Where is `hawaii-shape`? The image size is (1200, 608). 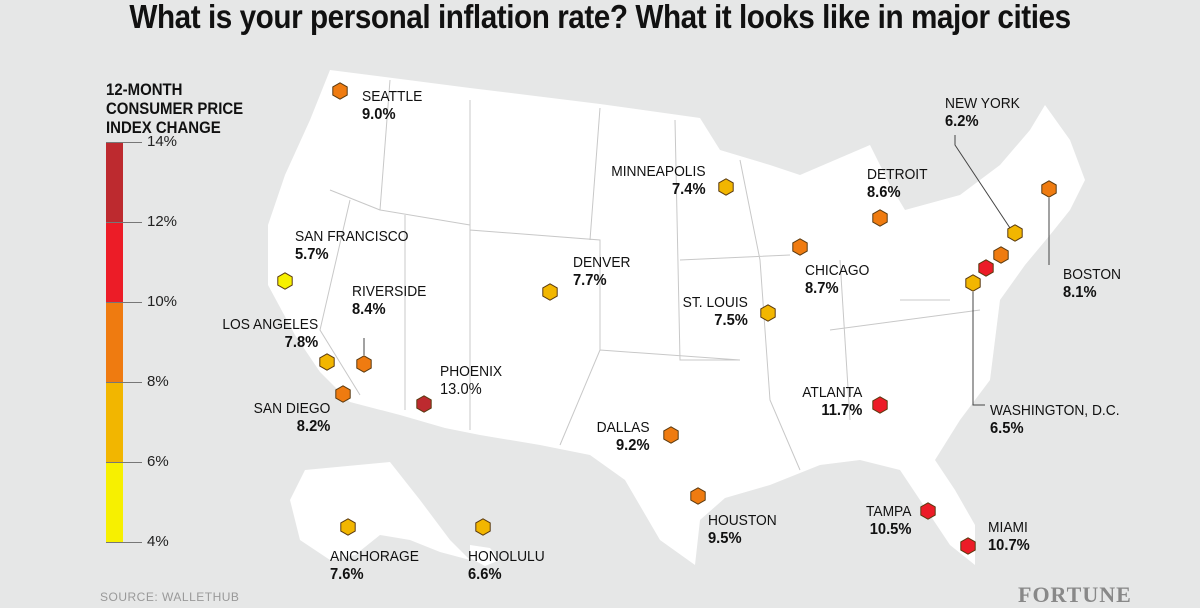 hawaii-shape is located at coordinates (485, 555).